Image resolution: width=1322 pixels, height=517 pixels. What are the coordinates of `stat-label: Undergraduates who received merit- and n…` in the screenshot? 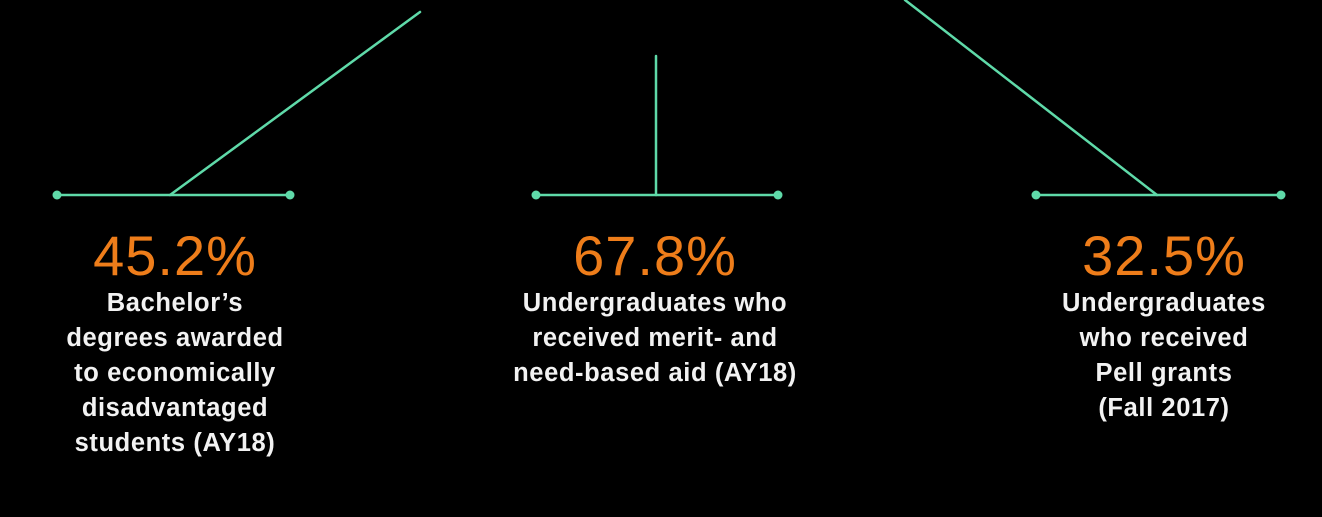 It's located at (655, 338).